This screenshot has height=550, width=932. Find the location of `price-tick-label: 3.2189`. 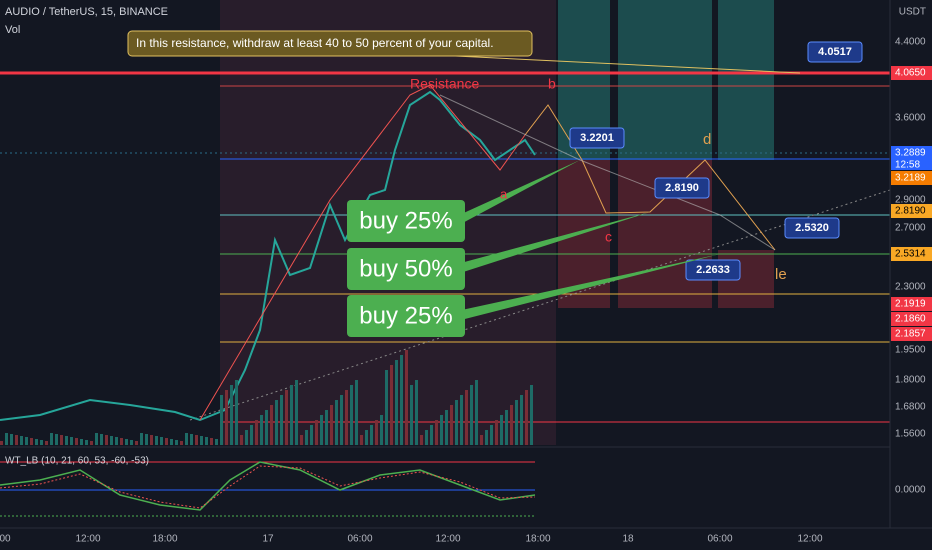

price-tick-label: 3.2189 is located at coordinates (910, 178).